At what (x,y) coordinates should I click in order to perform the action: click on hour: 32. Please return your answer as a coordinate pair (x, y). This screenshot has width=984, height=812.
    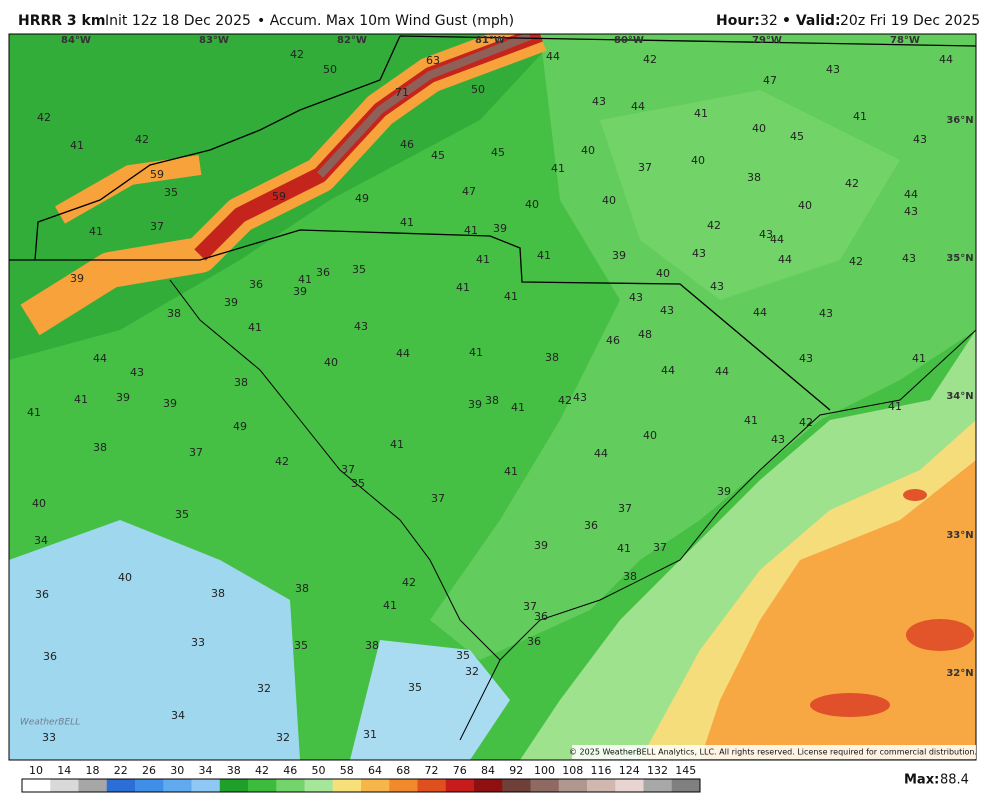
    Looking at the image, I should click on (769, 21).